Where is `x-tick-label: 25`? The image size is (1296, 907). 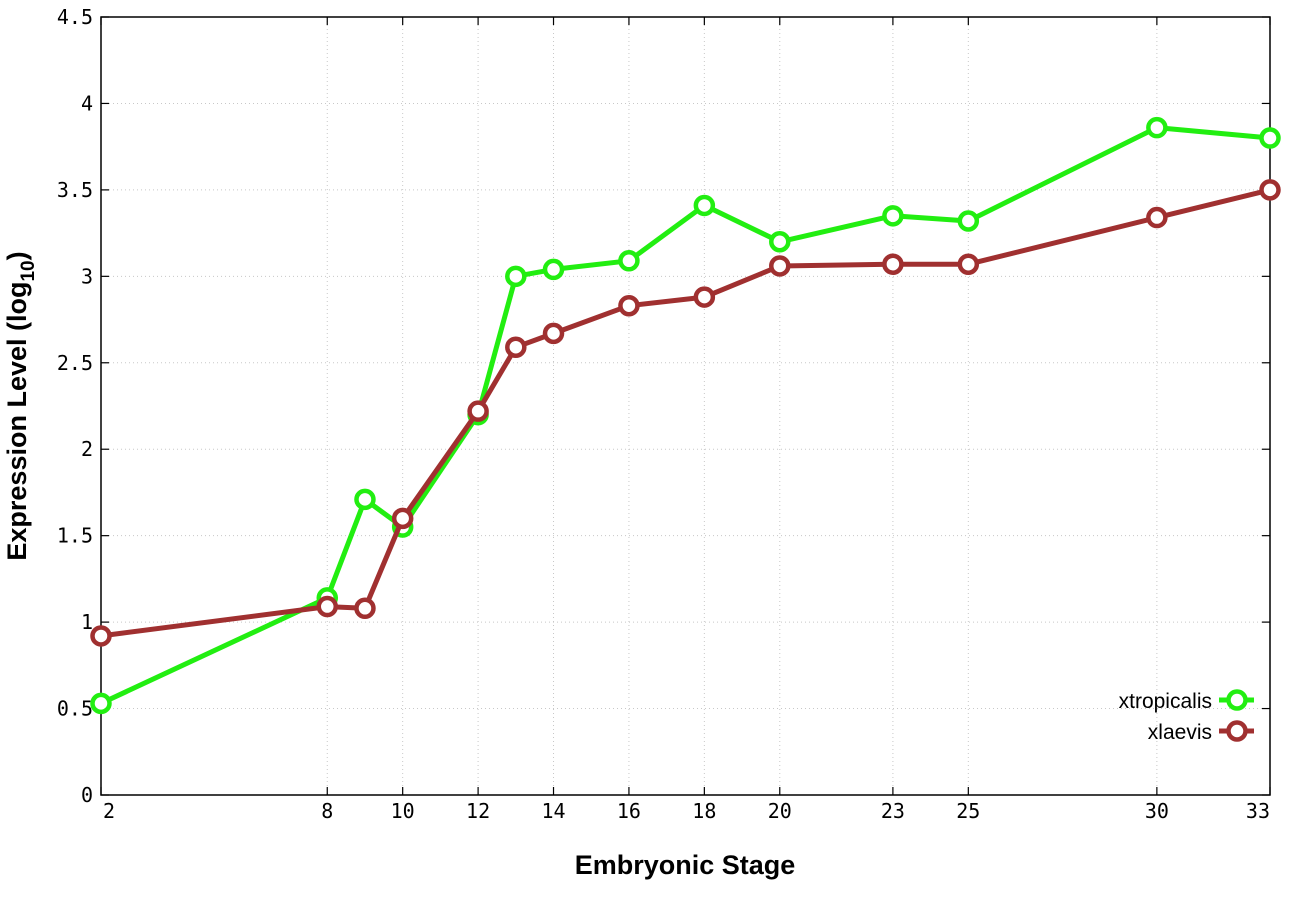 x-tick-label: 25 is located at coordinates (968, 811).